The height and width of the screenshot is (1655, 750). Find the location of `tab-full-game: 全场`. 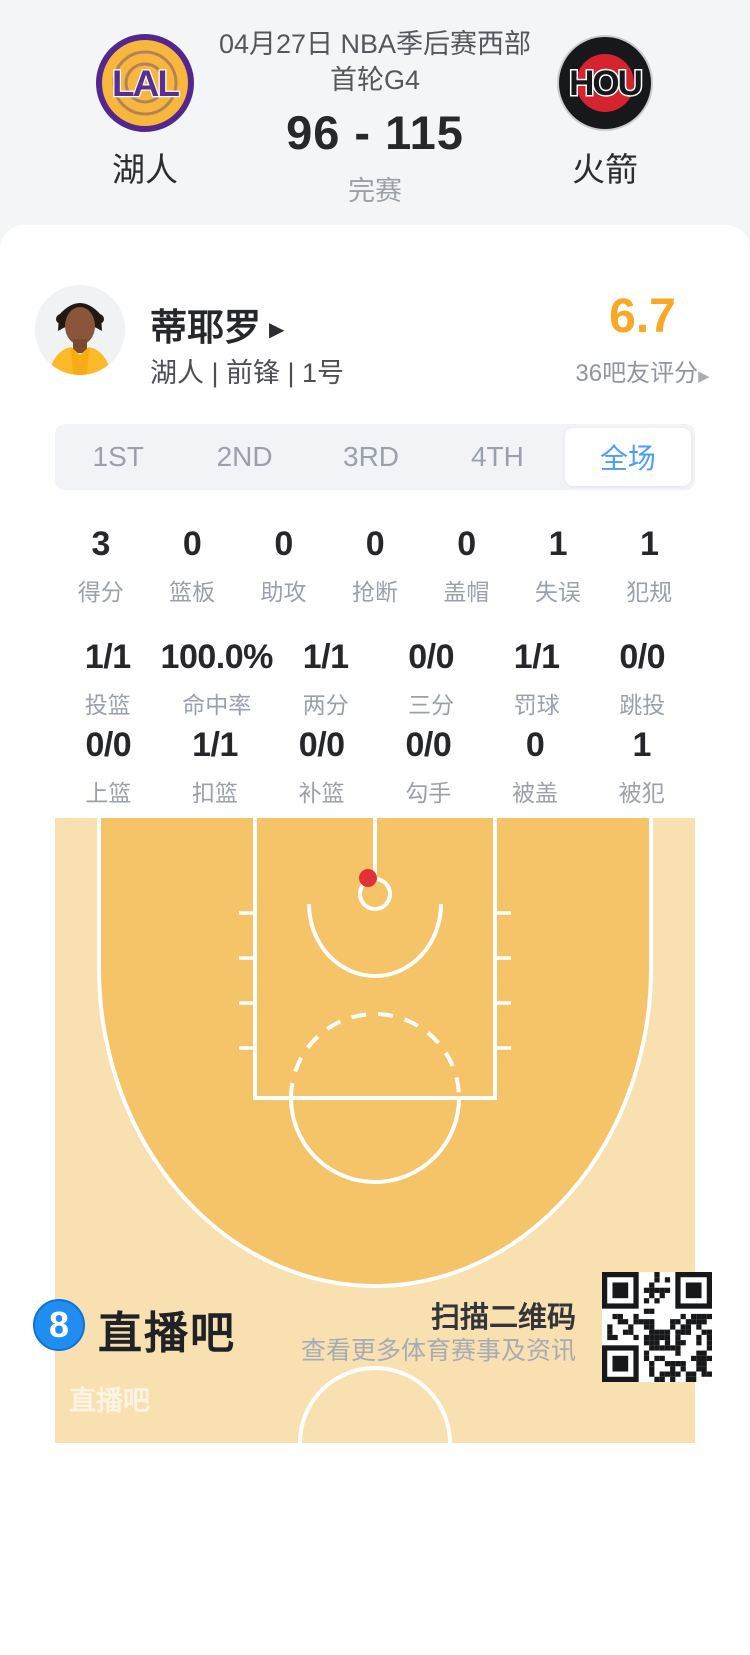

tab-full-game: 全场 is located at coordinates (628, 457).